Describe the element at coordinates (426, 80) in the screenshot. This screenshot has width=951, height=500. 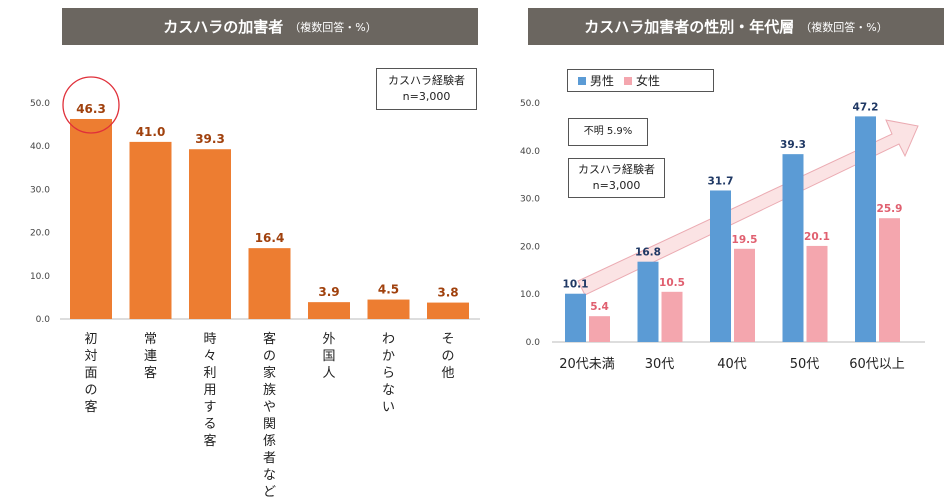
I see `left-note-line1: カスハラ経験者` at that location.